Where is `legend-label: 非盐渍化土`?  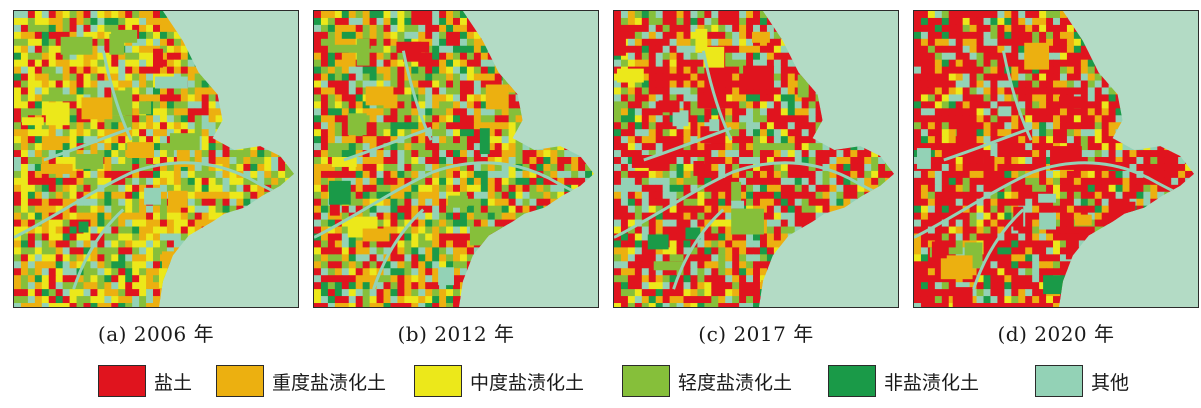 legend-label: 非盐渍化土 is located at coordinates (932, 382).